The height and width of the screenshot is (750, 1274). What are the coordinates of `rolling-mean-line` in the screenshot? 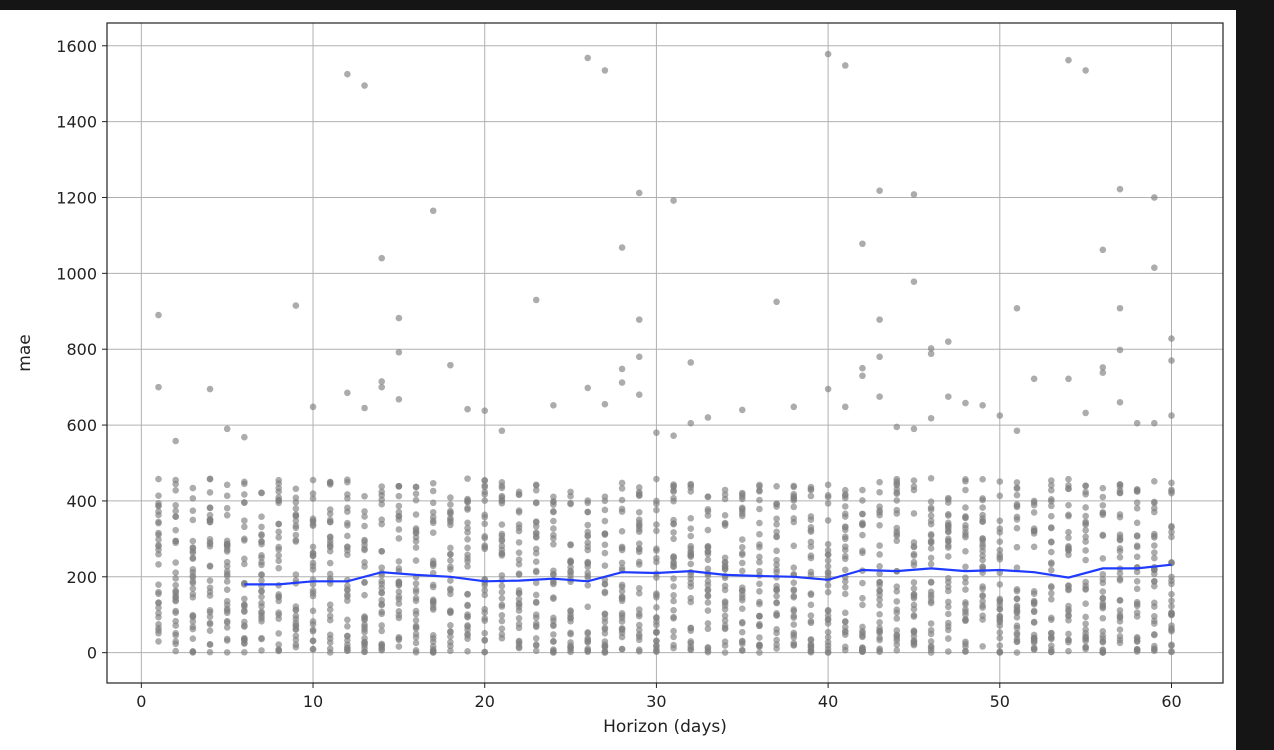 It's located at (708, 574).